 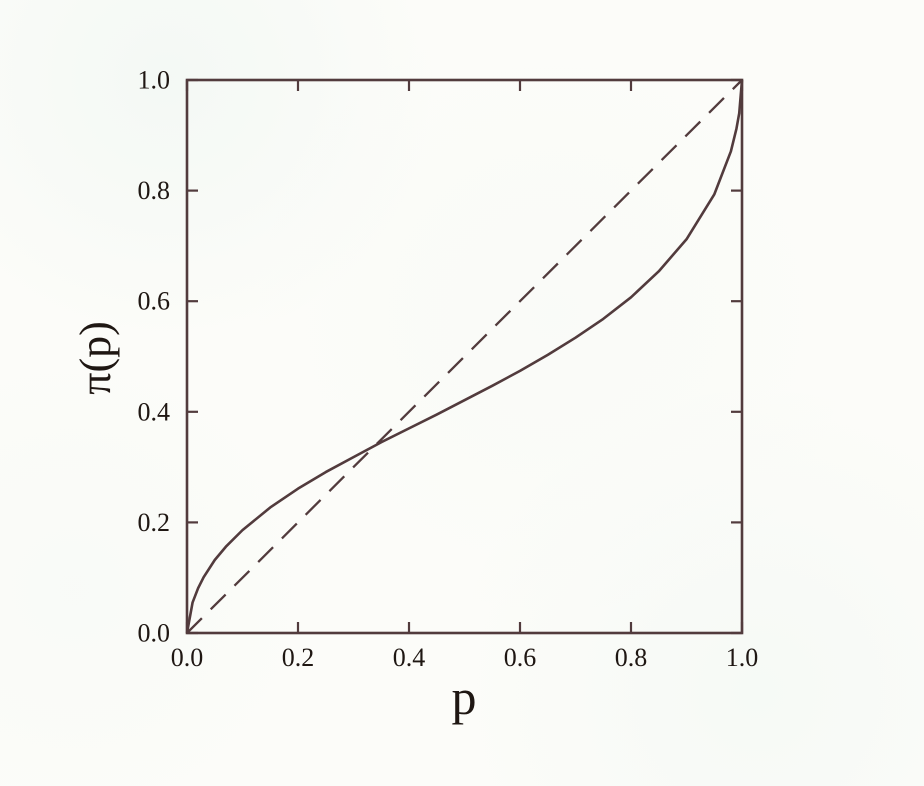 I want to click on y-tick-label: 0.0, so click(x=154, y=633).